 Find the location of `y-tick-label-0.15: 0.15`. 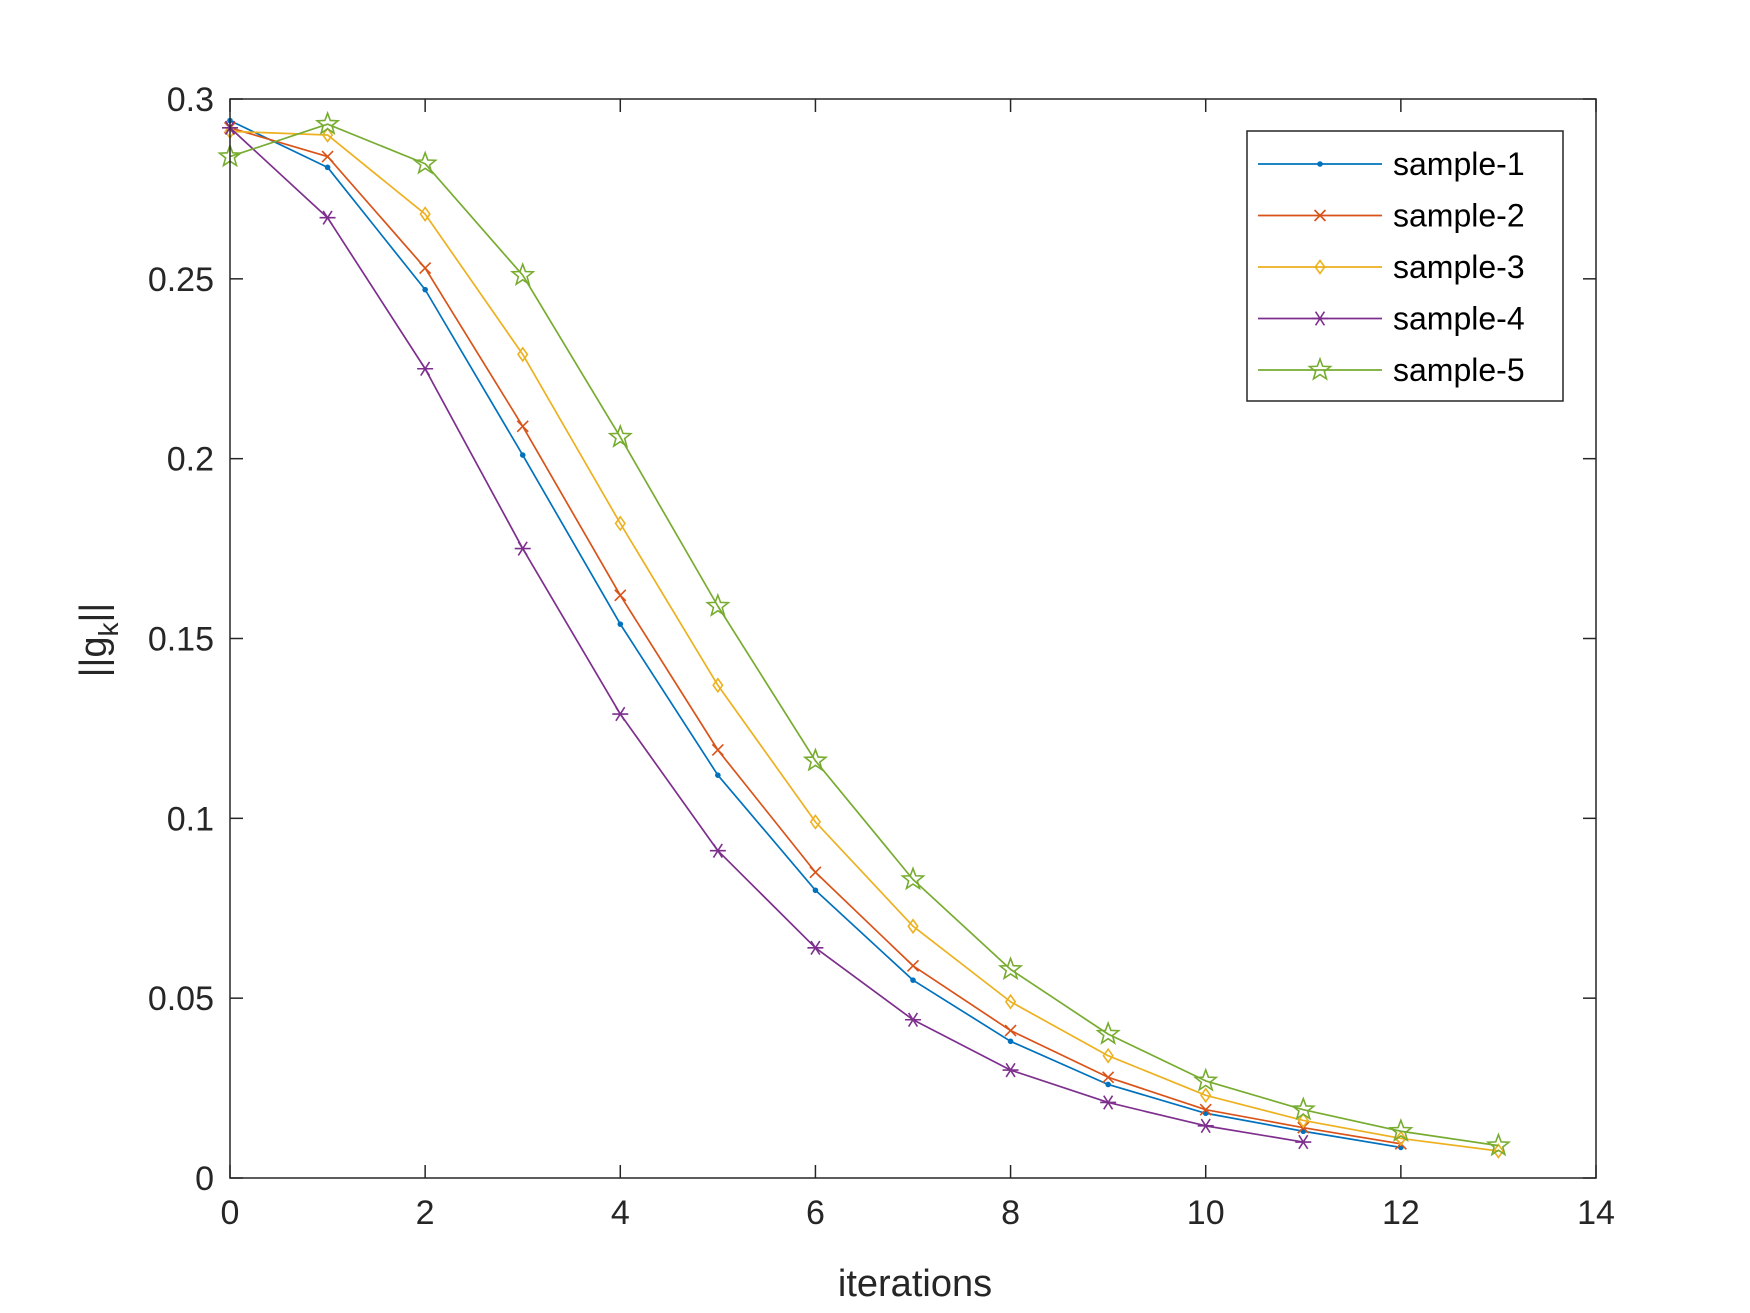

y-tick-label-0.15: 0.15 is located at coordinates (181, 640).